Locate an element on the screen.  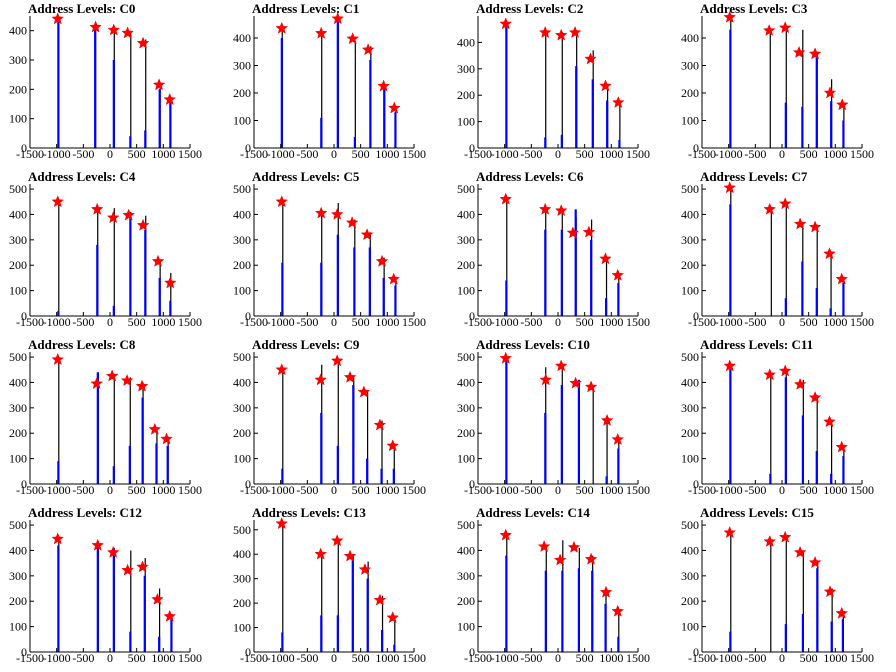
y-tick-label: 300 is located at coordinates (690, 240).